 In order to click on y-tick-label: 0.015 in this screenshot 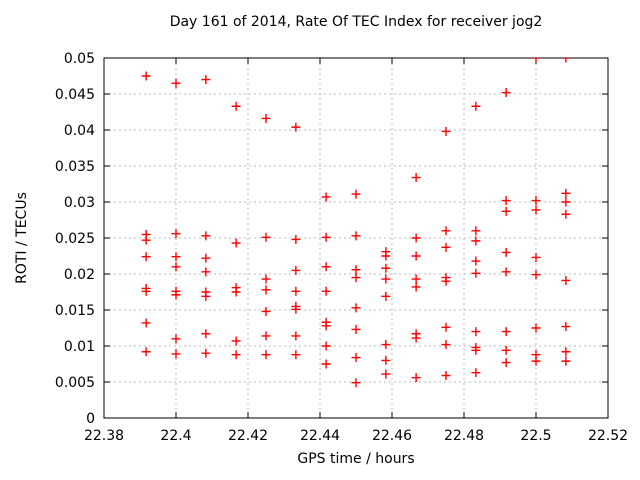, I will do `click(75, 311)`.